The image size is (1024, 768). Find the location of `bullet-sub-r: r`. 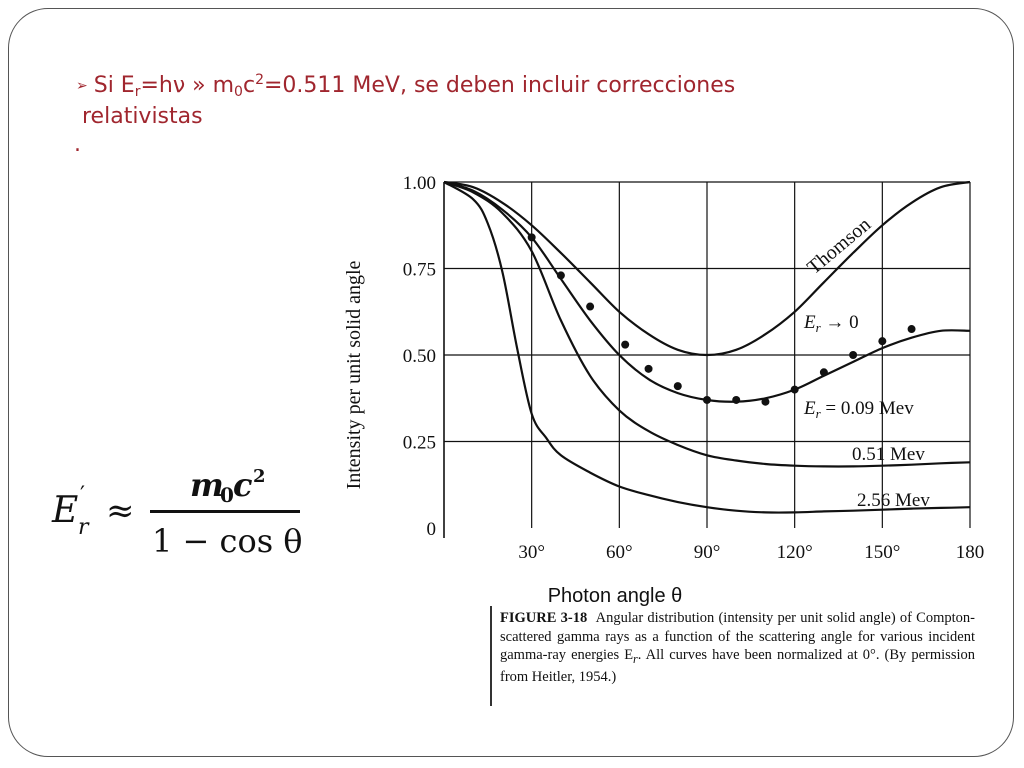

bullet-sub-r: r is located at coordinates (137, 92).